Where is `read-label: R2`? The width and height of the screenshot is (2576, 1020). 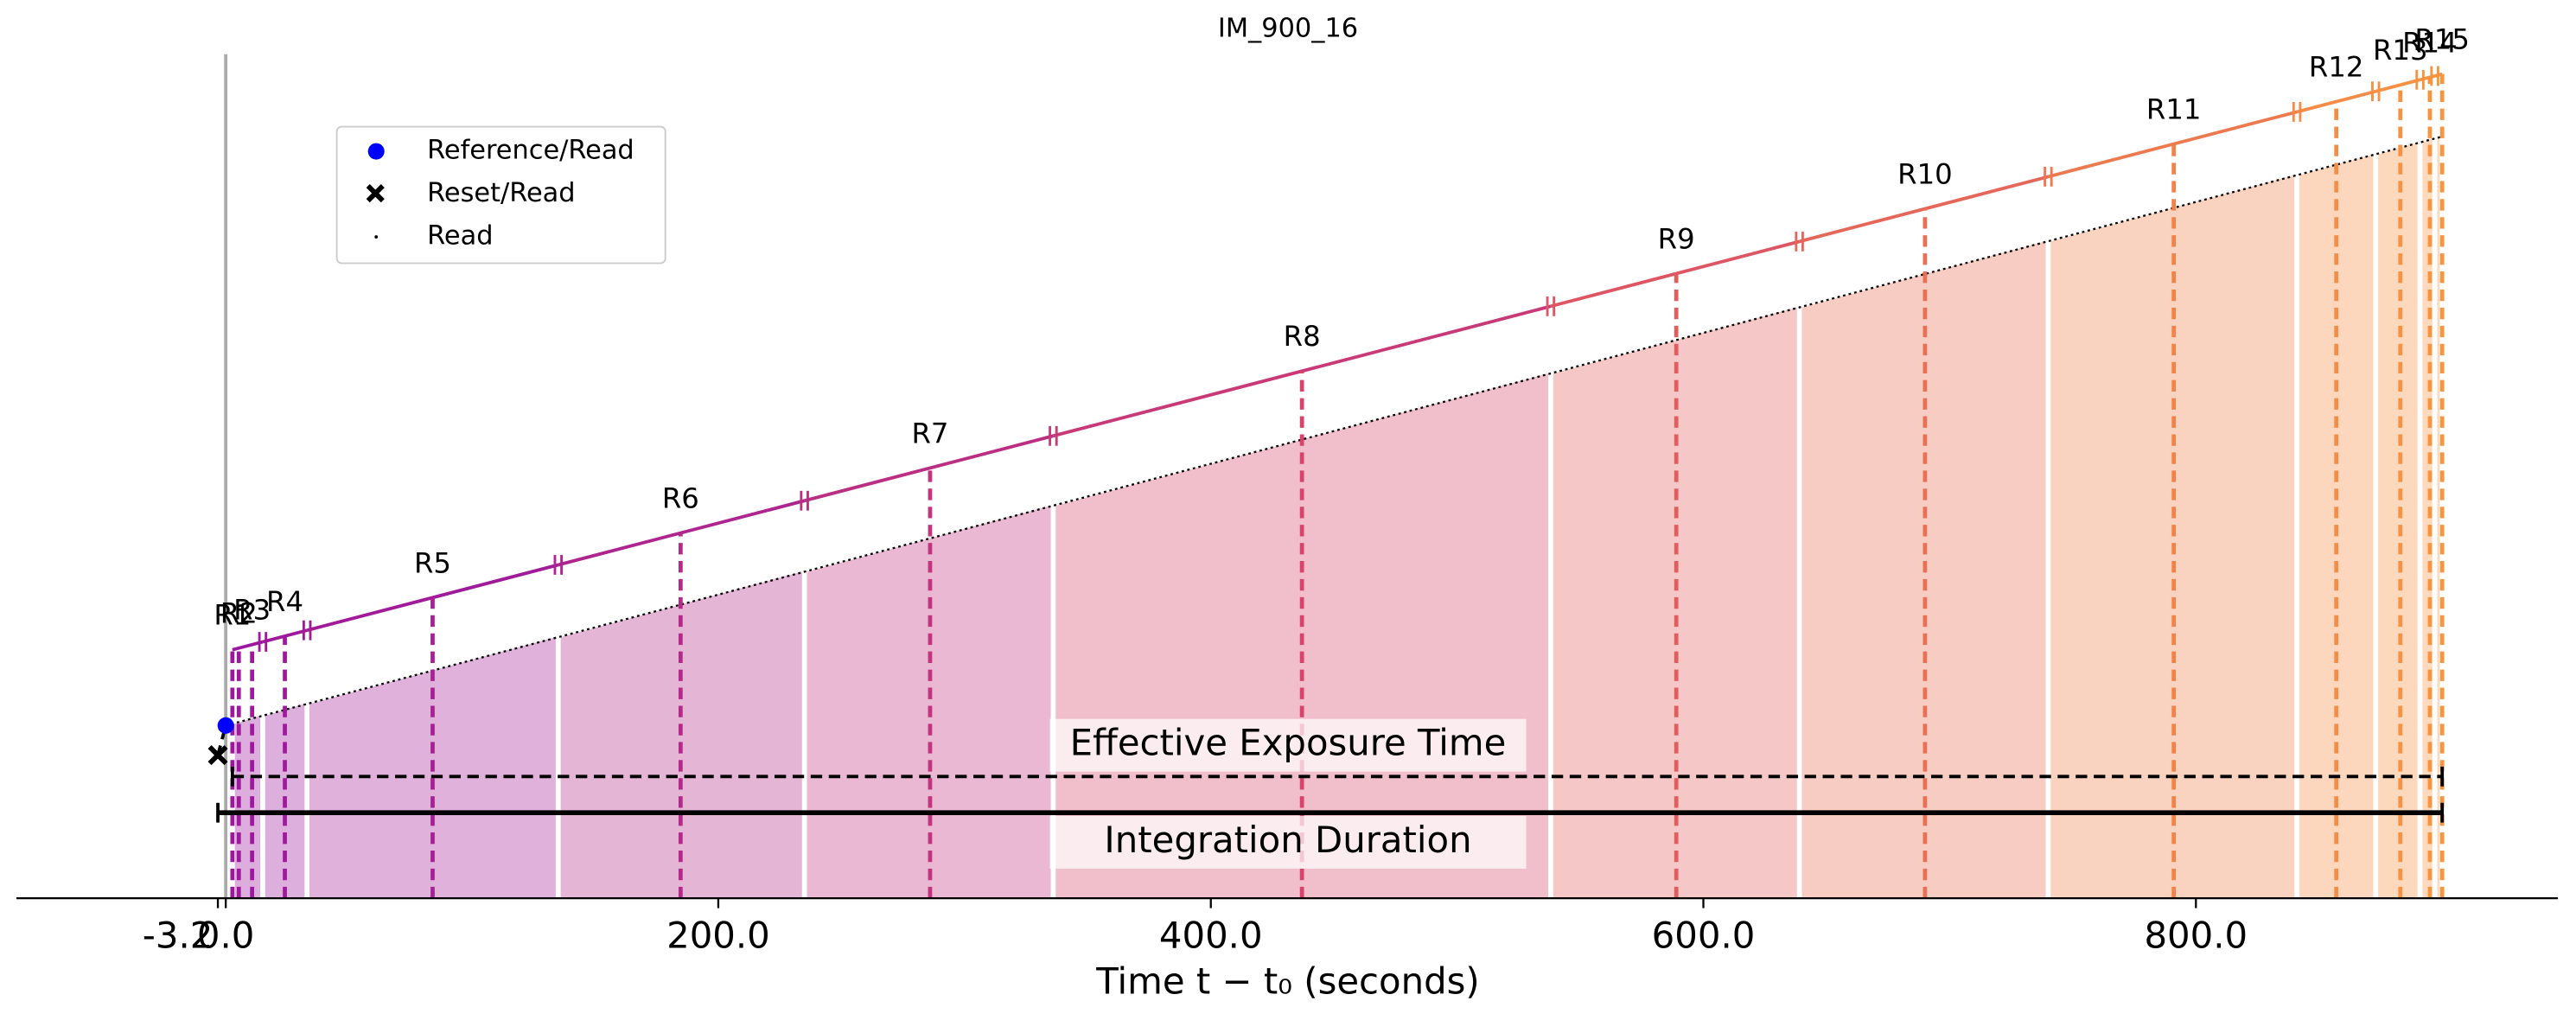 read-label: R2 is located at coordinates (239, 613).